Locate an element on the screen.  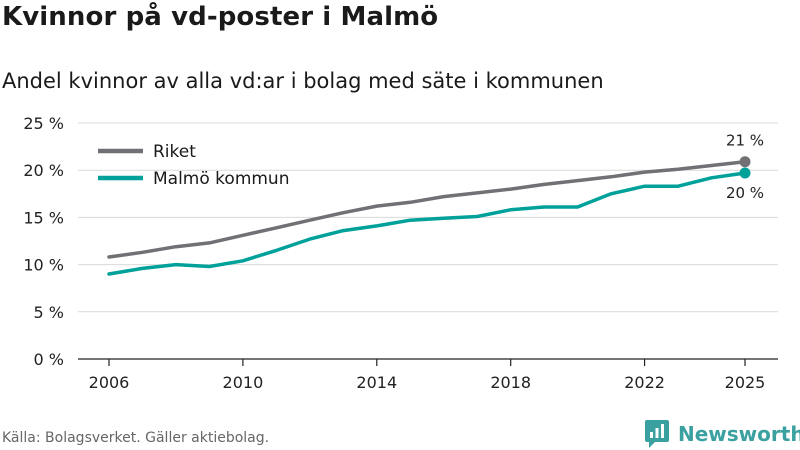
y-tick-label: 20 % is located at coordinates (43, 170).